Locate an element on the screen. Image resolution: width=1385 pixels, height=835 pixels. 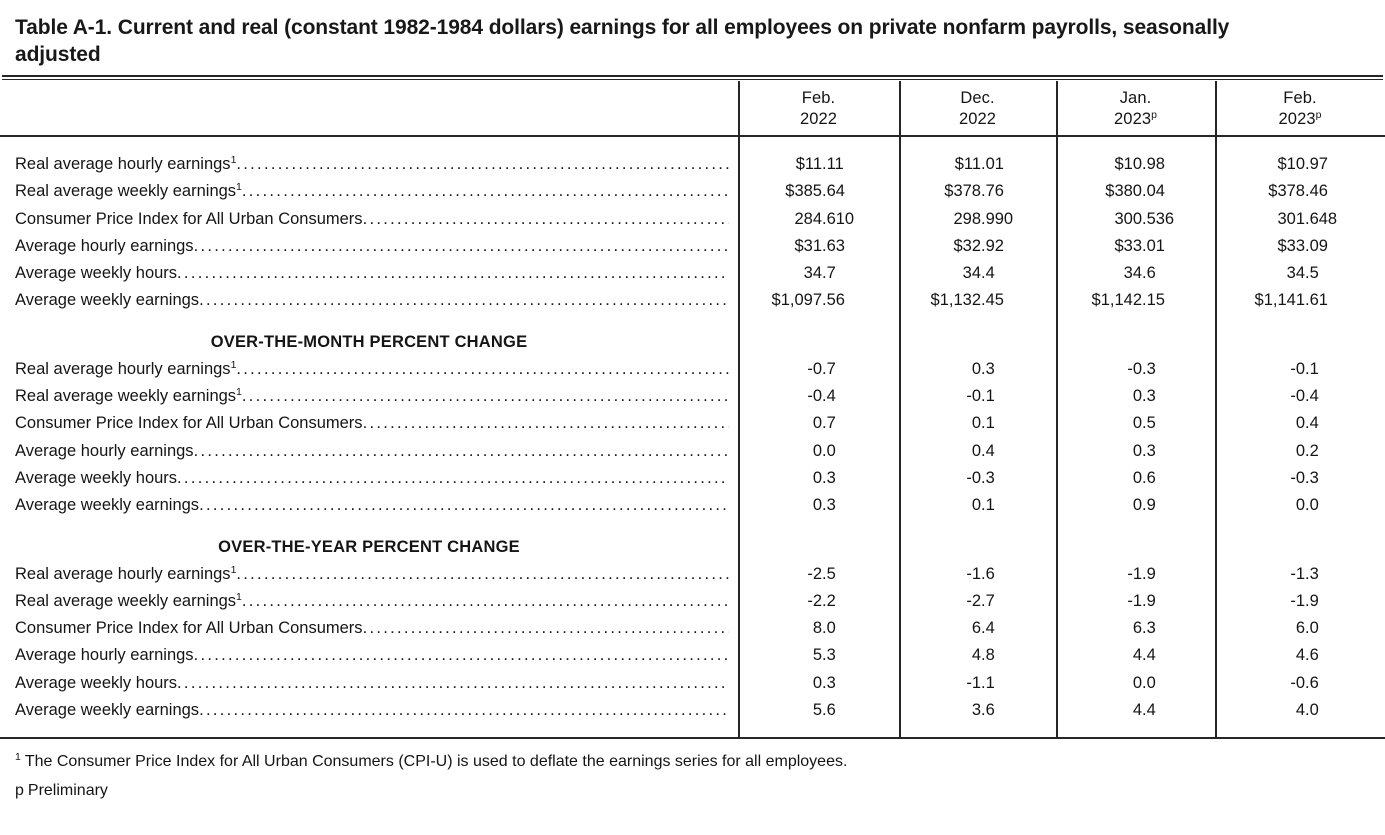
value-int: $31 is located at coordinates (808, 245).